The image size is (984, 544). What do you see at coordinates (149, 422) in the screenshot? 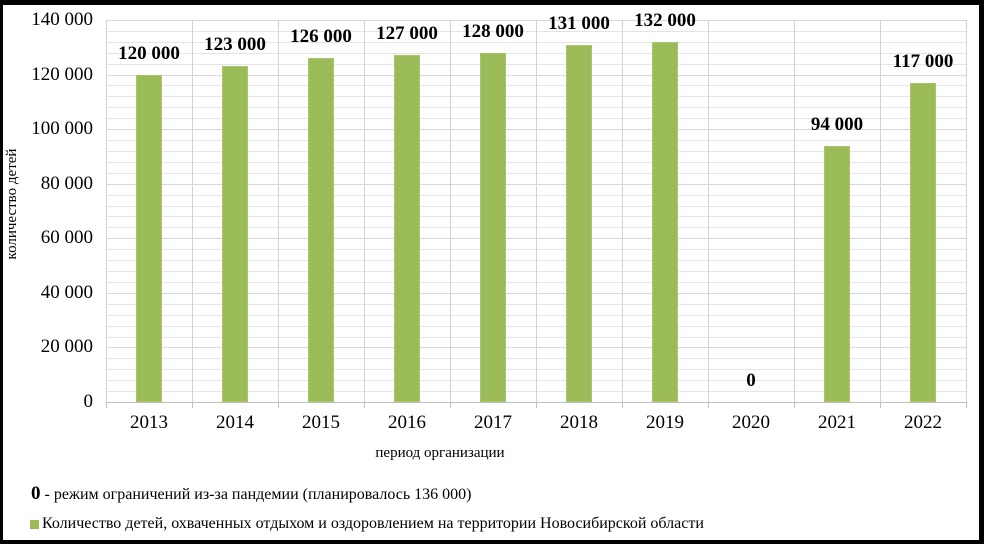
I see `x-tick-label-2013: 2013` at bounding box center [149, 422].